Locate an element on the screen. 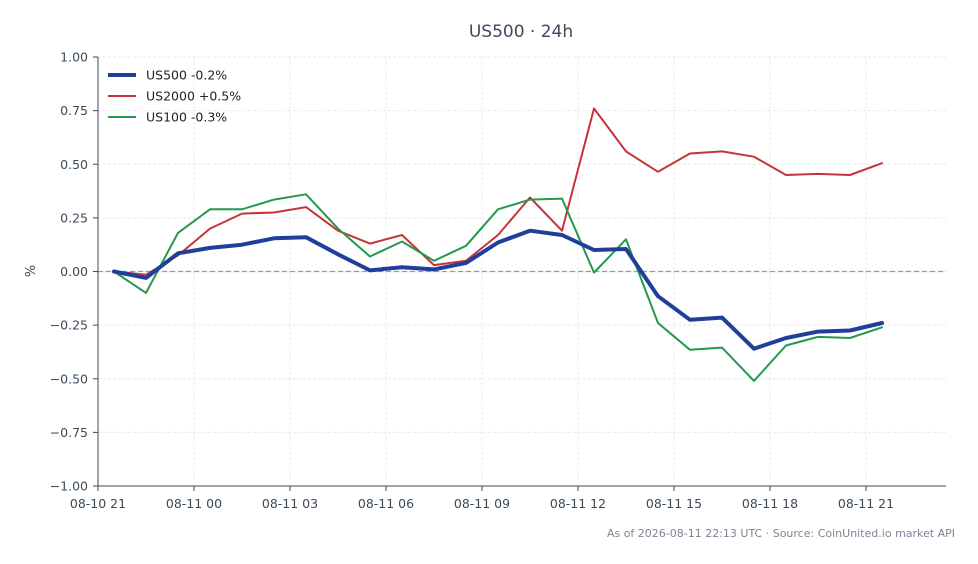 This screenshot has height=564, width=978. legend-label: US2000 +0.5% is located at coordinates (193, 96).